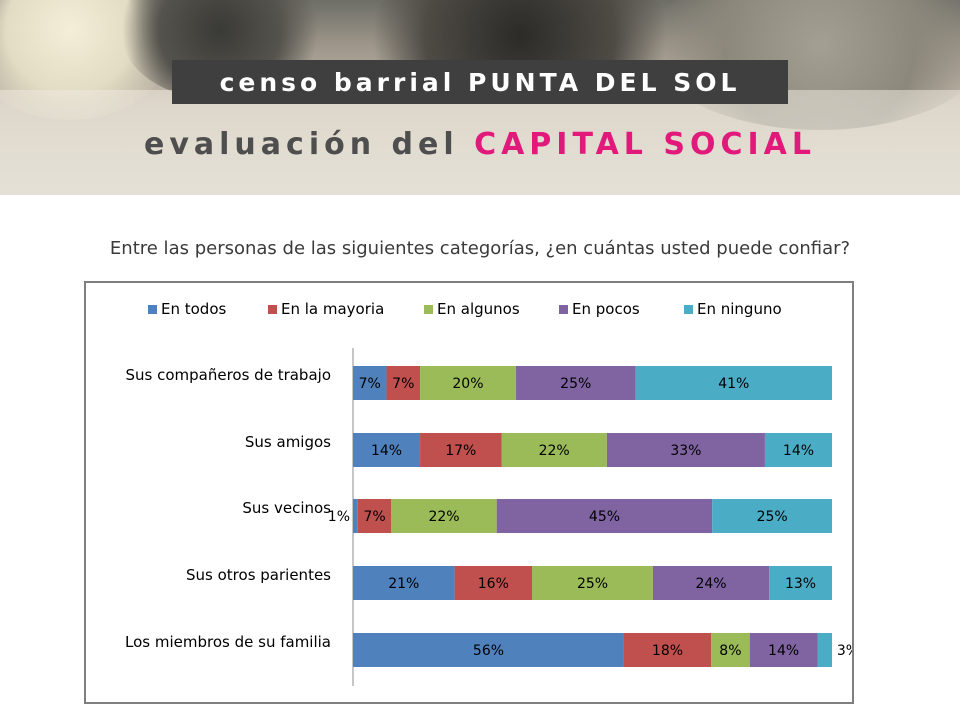 The height and width of the screenshot is (720, 960). I want to click on category-label: Los miembros de su familia, so click(228, 642).